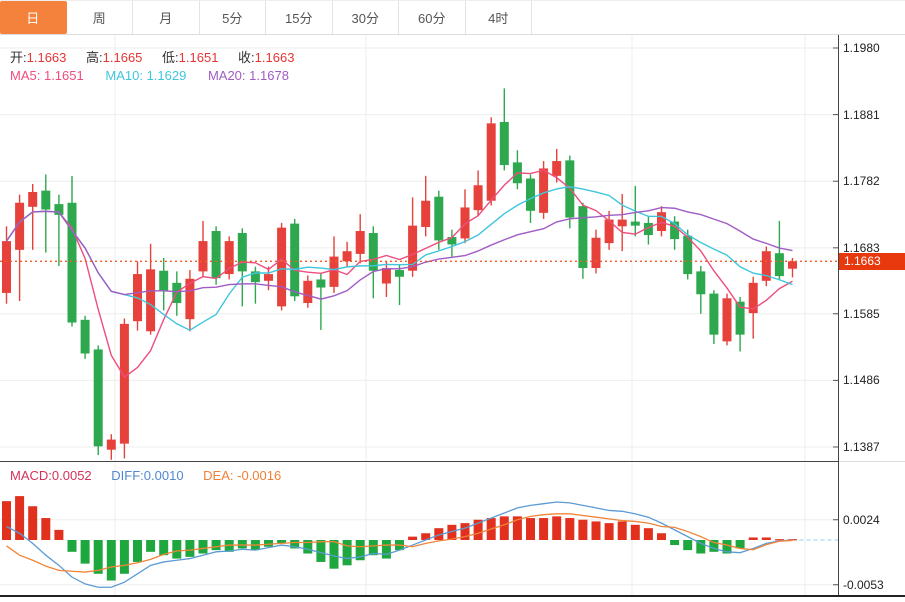  What do you see at coordinates (71, 475) in the screenshot?
I see `macd-value: 0.0052` at bounding box center [71, 475].